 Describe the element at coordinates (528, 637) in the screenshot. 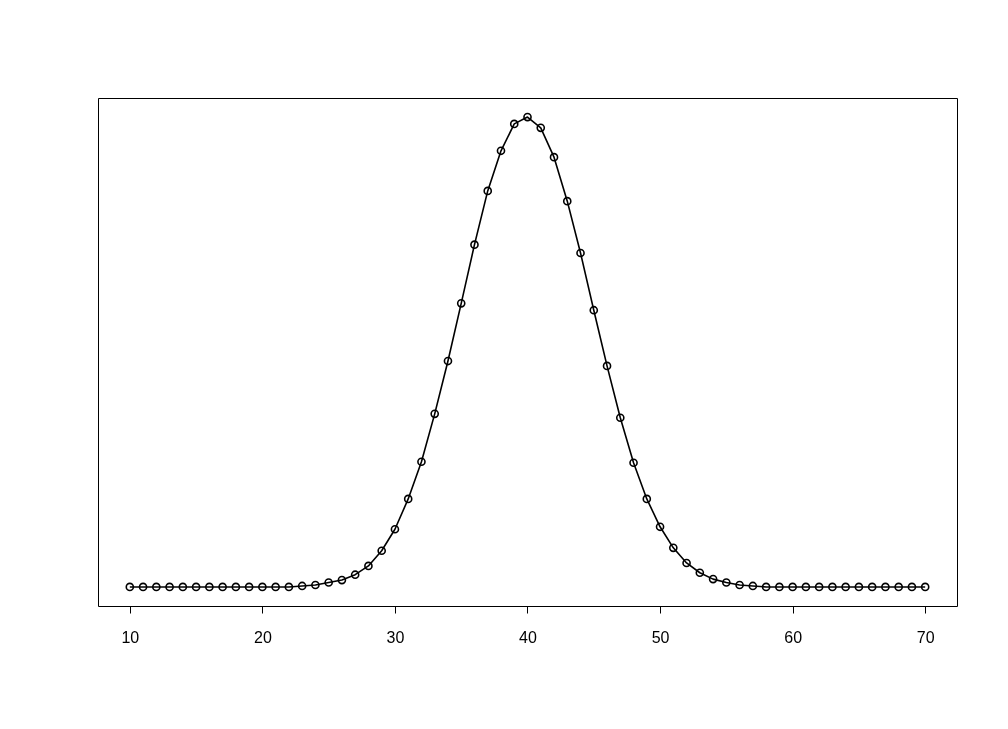

I see `x-tick-label: 40` at that location.